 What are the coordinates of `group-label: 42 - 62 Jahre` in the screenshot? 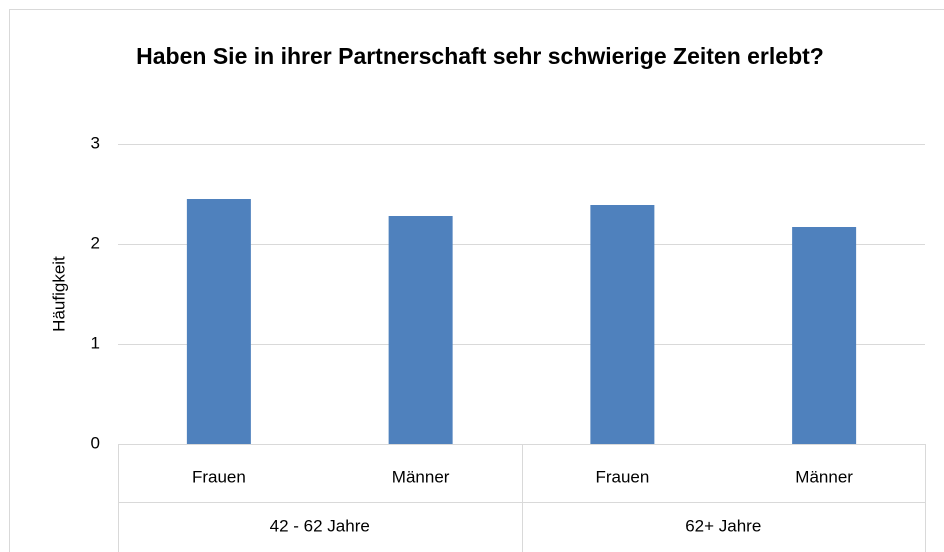 It's located at (320, 525).